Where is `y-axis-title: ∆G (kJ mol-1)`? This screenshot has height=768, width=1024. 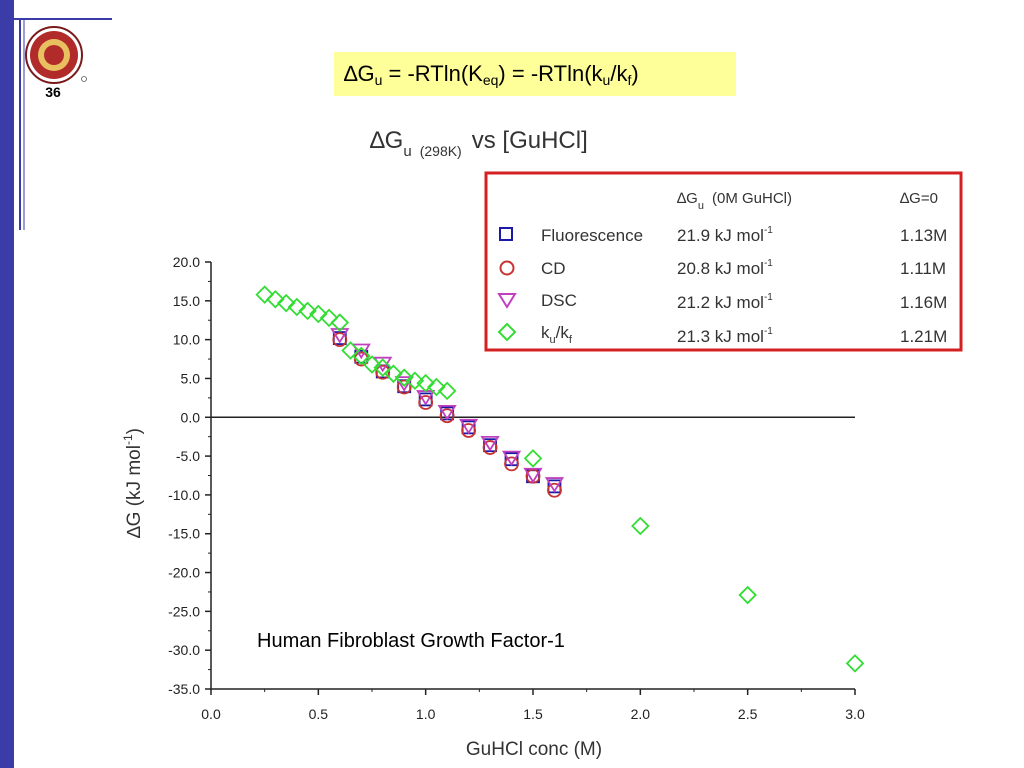
y-axis-title: ∆G (kJ mol-1) is located at coordinates (133, 483).